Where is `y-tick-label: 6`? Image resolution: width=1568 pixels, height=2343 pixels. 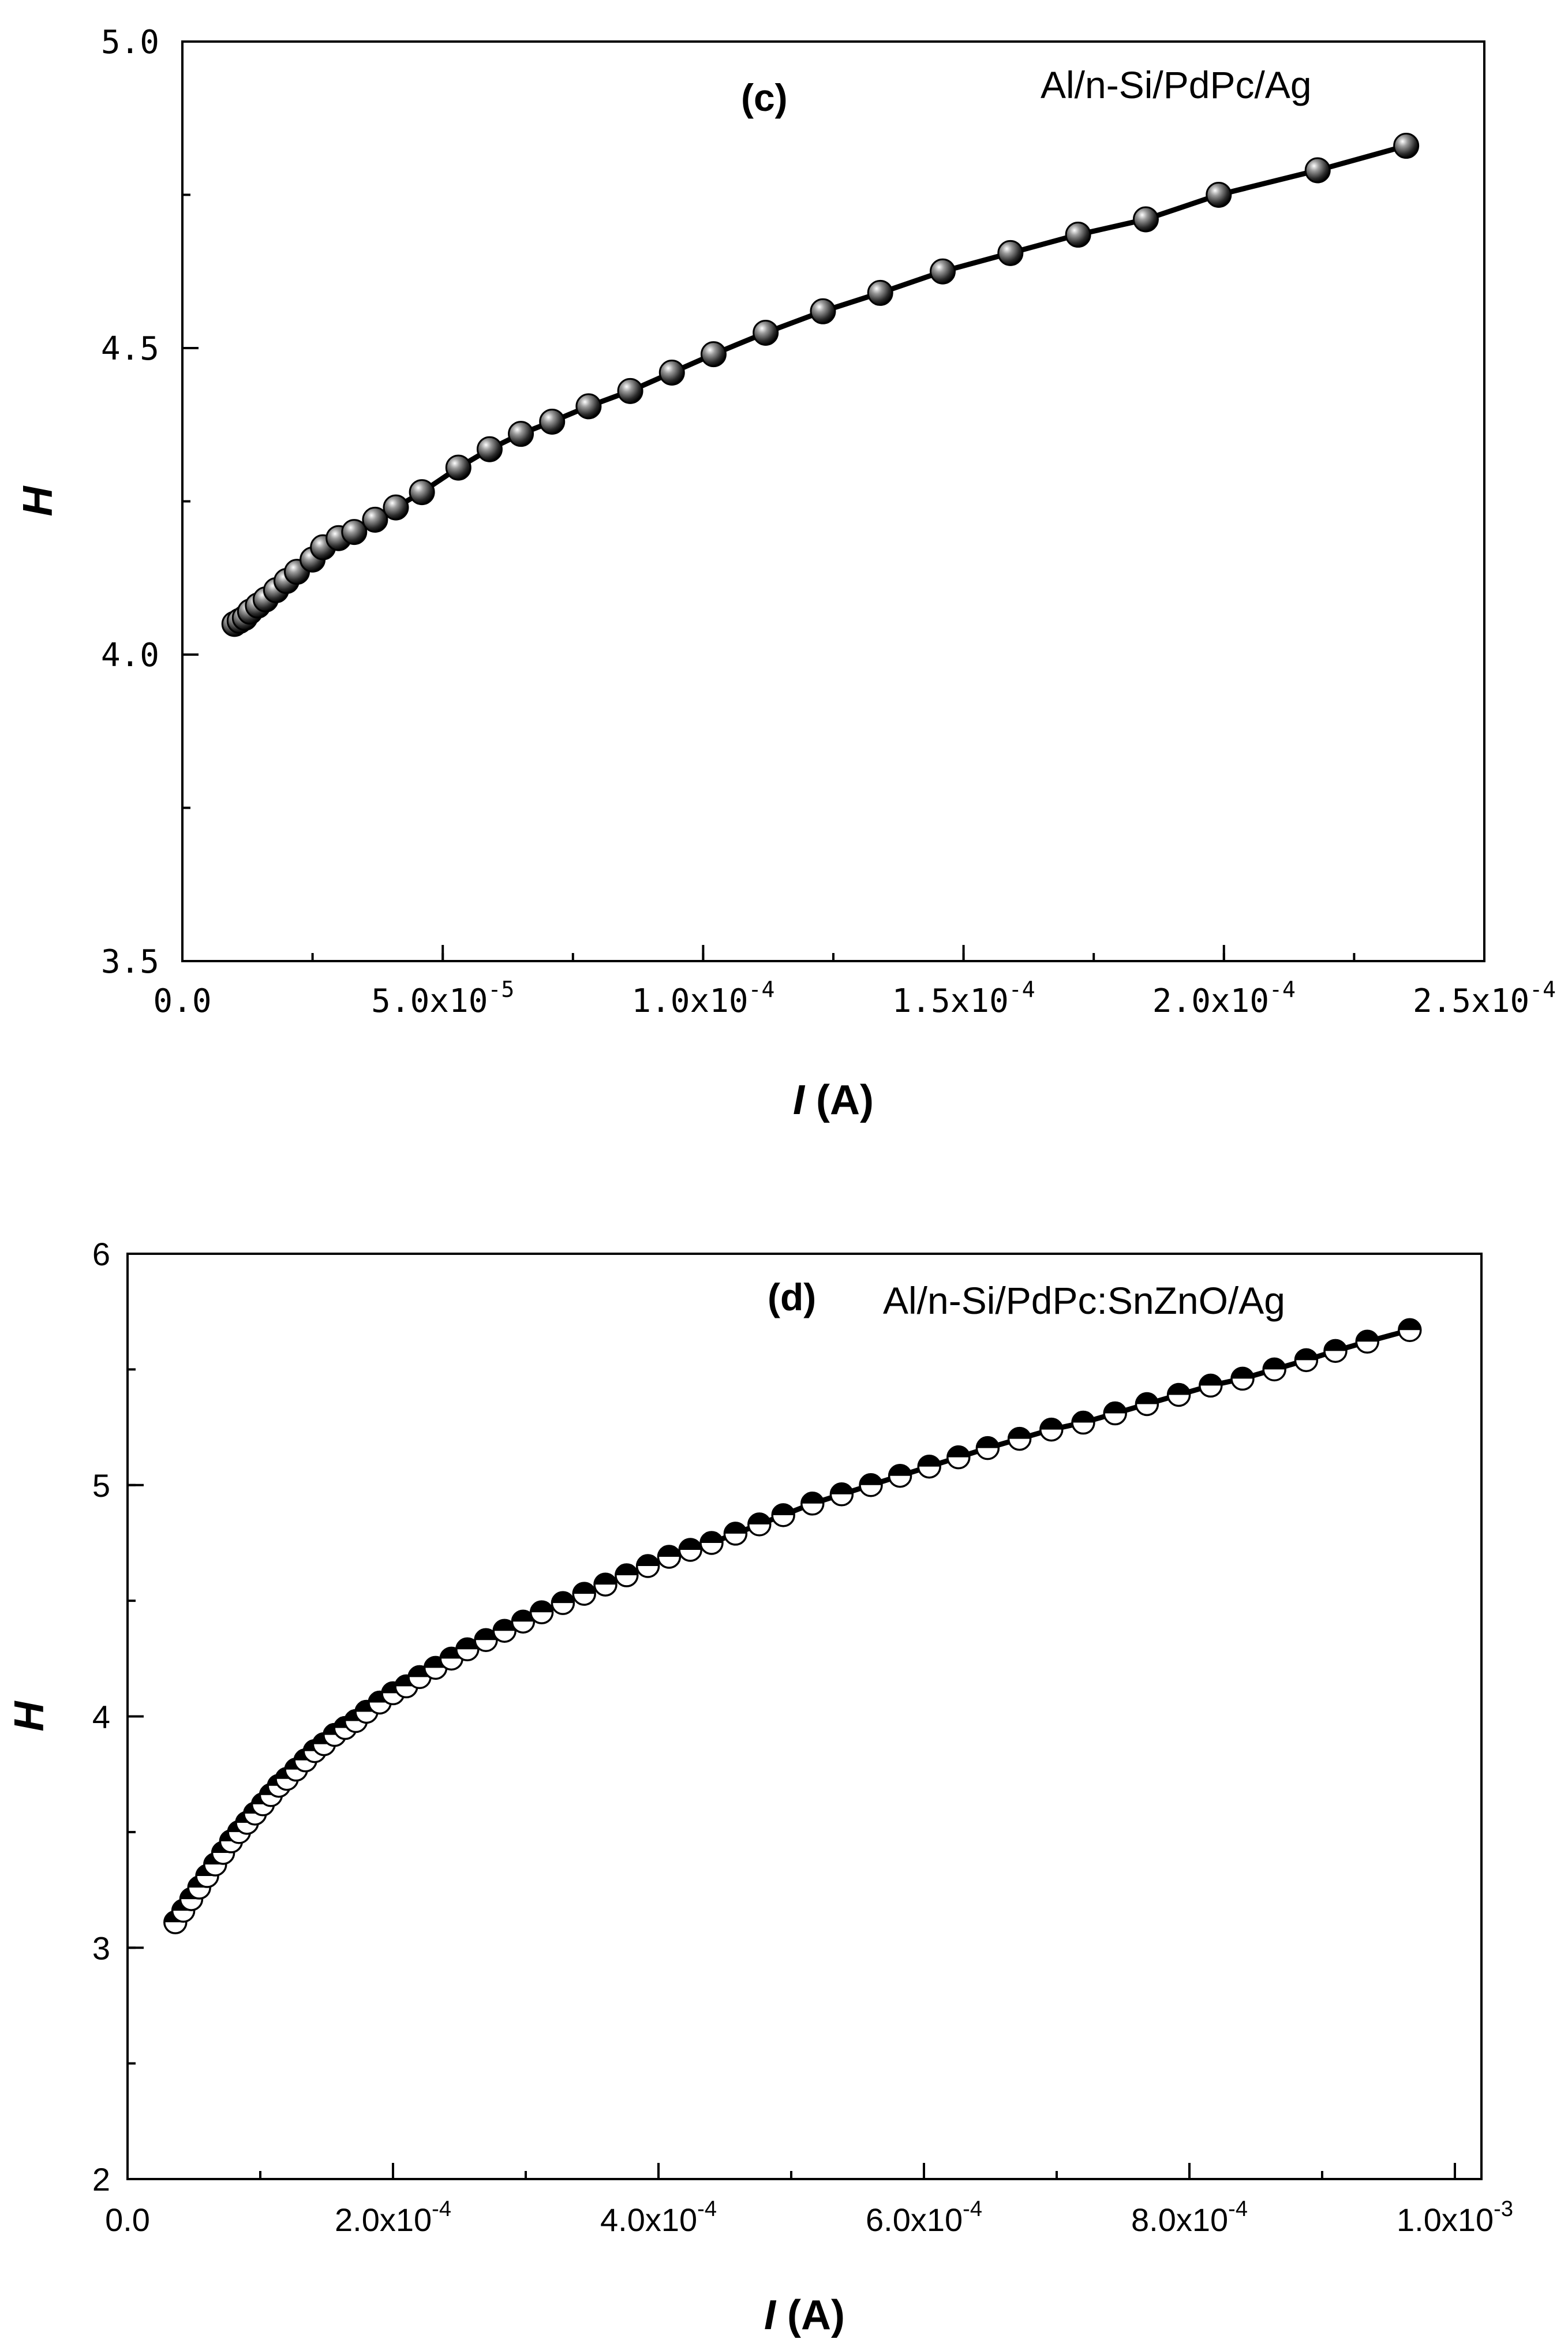 y-tick-label: 6 is located at coordinates (101, 1254).